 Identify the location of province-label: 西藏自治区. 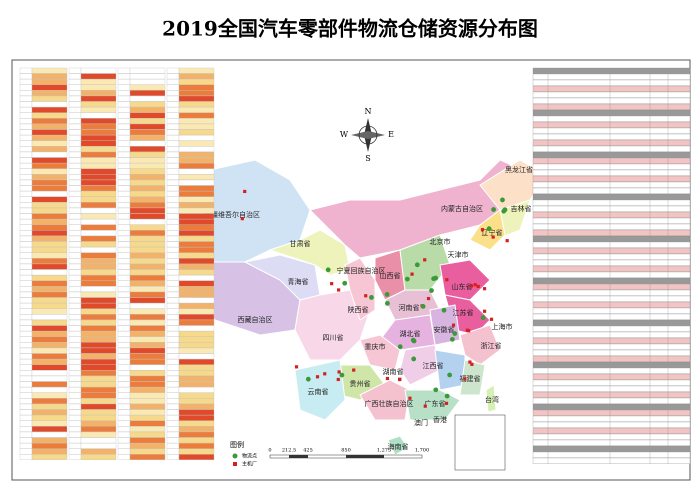
(255, 319).